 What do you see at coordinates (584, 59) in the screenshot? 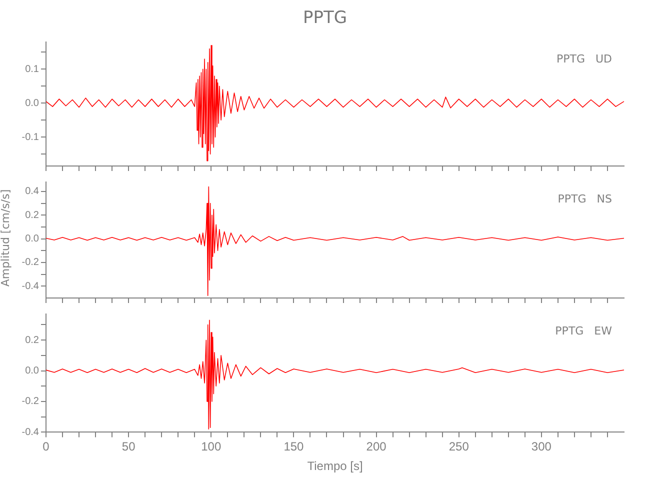
I see `text: PPTG UD` at bounding box center [584, 59].